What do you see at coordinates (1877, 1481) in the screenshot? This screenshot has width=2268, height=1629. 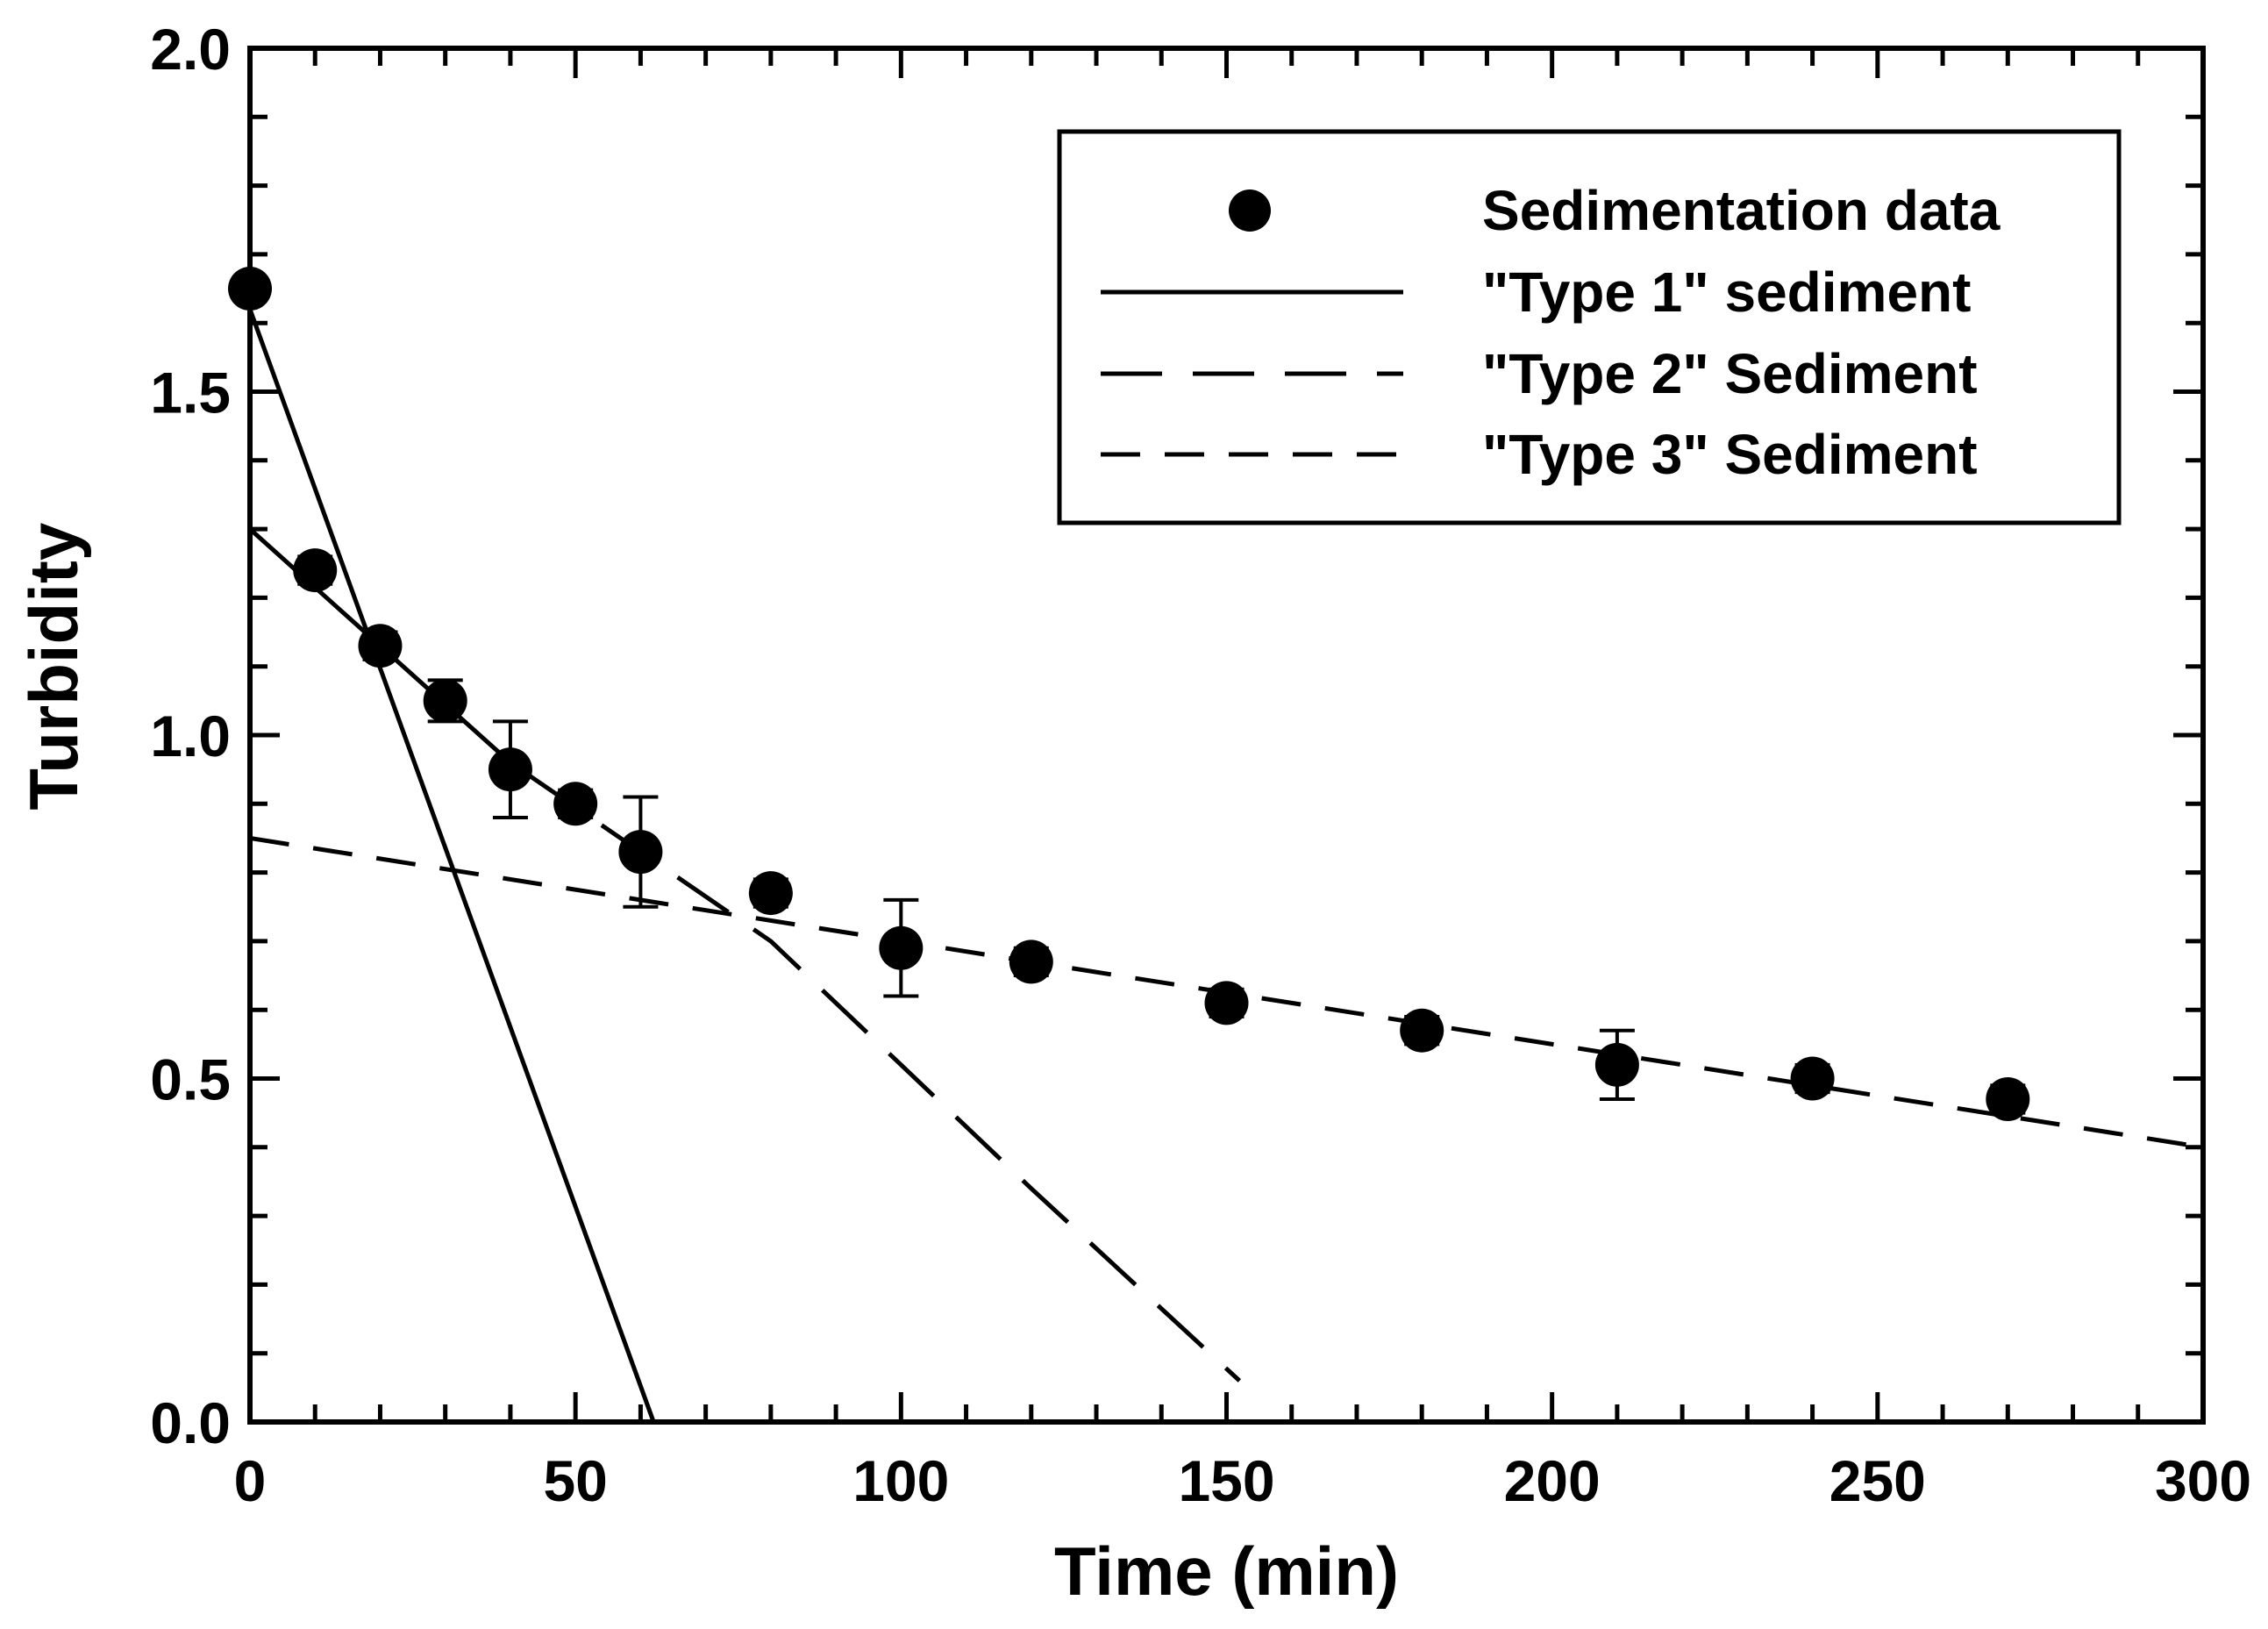 I see `x-tick-label: 250` at bounding box center [1877, 1481].